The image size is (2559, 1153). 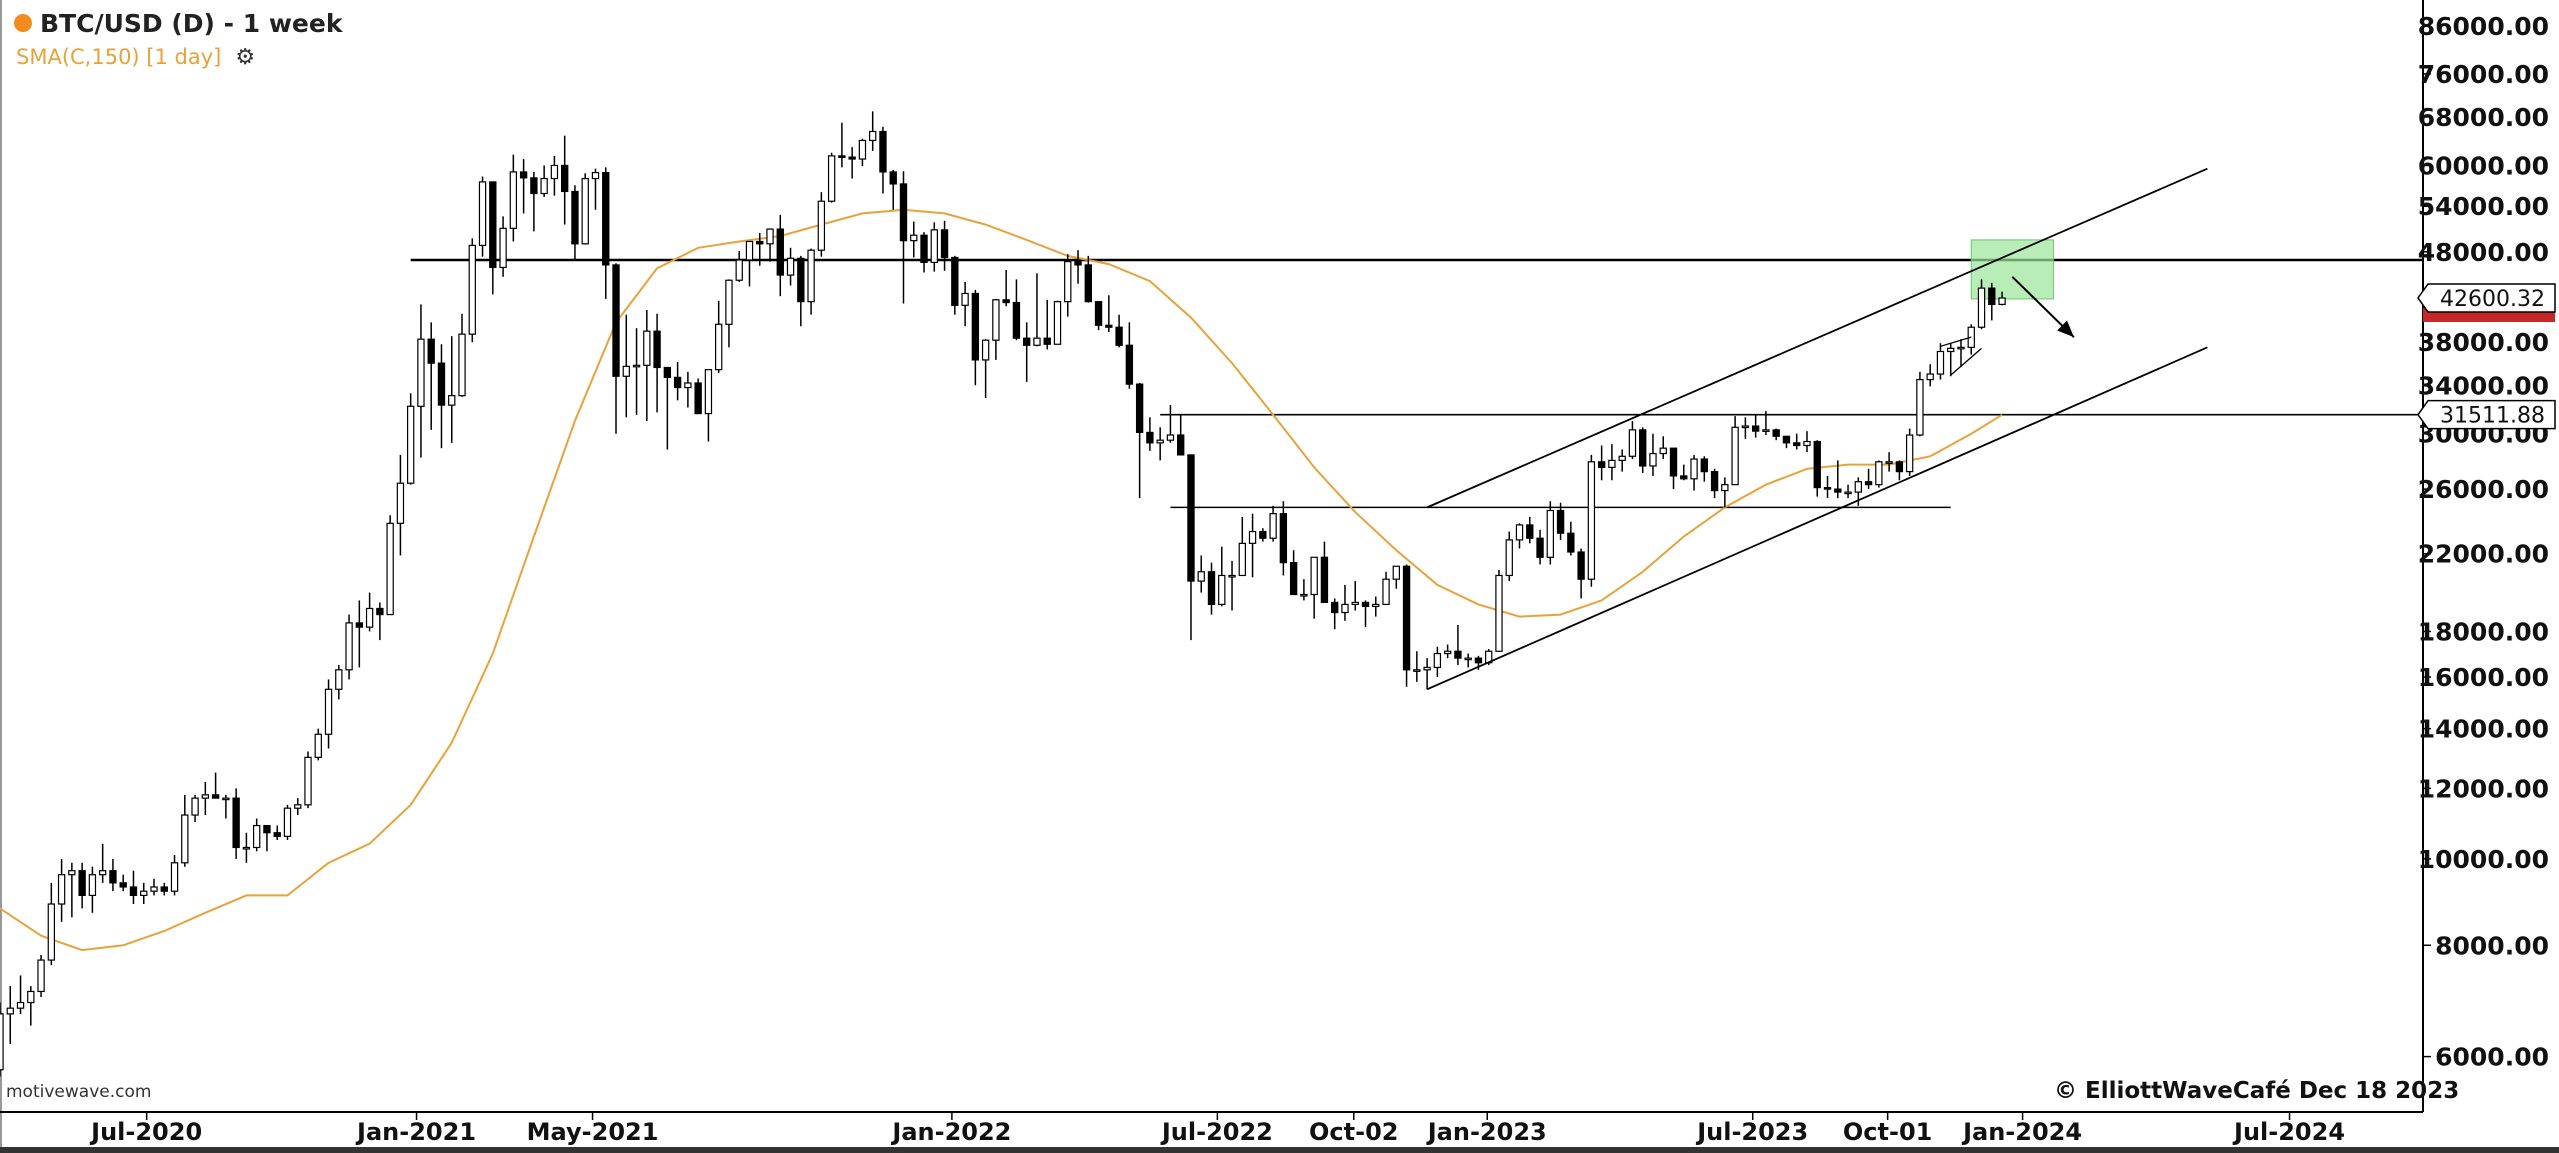 What do you see at coordinates (1817, 518) in the screenshot?
I see `channel-lower-line` at bounding box center [1817, 518].